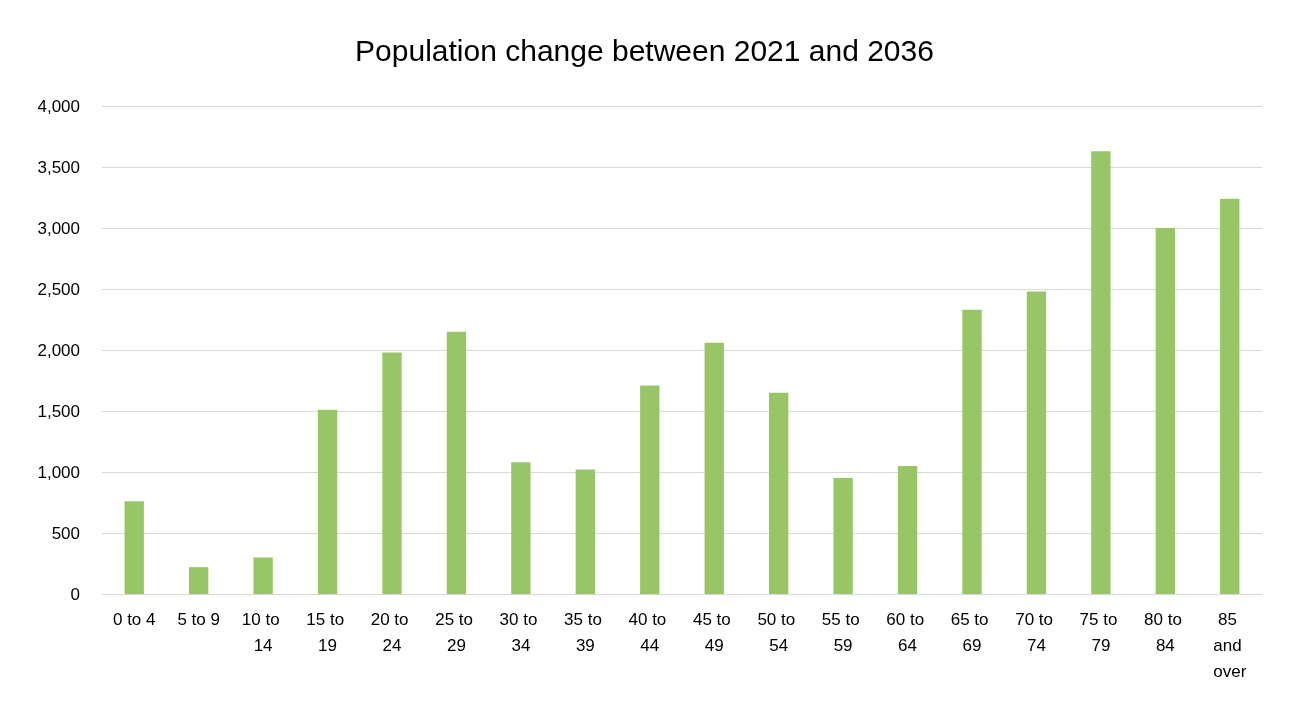  I want to click on y-tick-label: 2,000, so click(58, 350).